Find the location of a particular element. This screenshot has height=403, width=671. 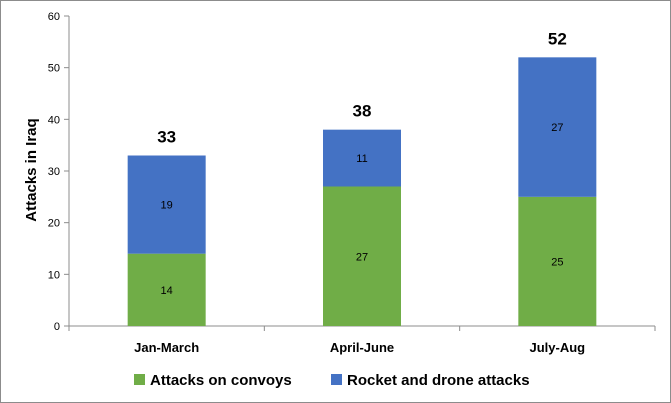

bar-segment-value-label: 14 is located at coordinates (167, 291).